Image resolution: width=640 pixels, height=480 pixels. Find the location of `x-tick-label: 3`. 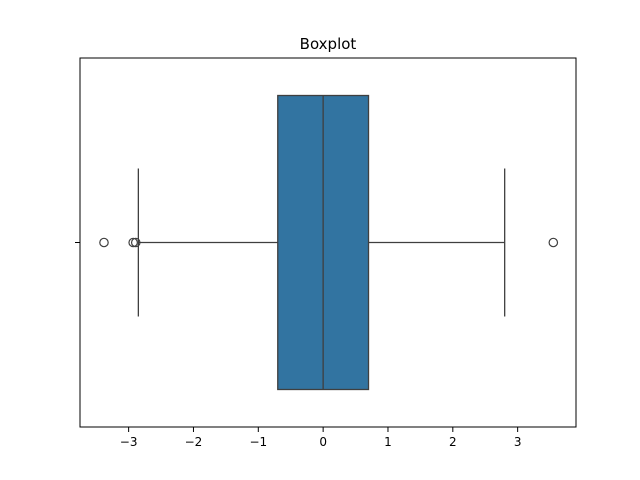

x-tick-label: 3 is located at coordinates (518, 442).